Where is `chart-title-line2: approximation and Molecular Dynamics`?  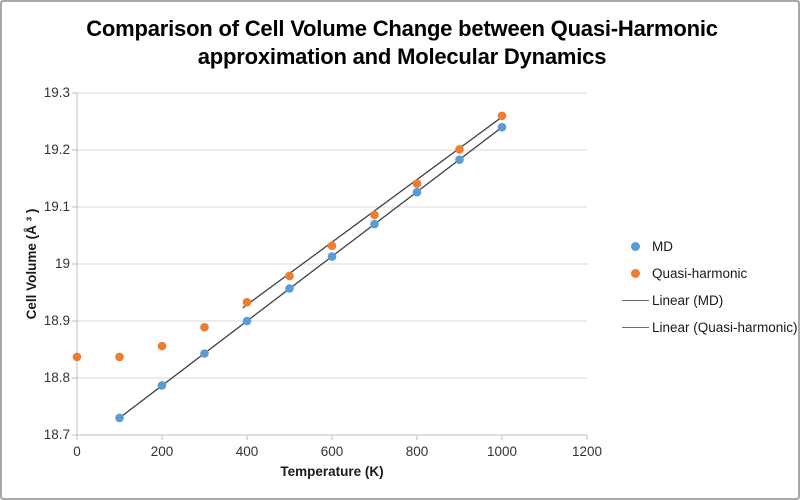 chart-title-line2: approximation and Molecular Dynamics is located at coordinates (402, 56).